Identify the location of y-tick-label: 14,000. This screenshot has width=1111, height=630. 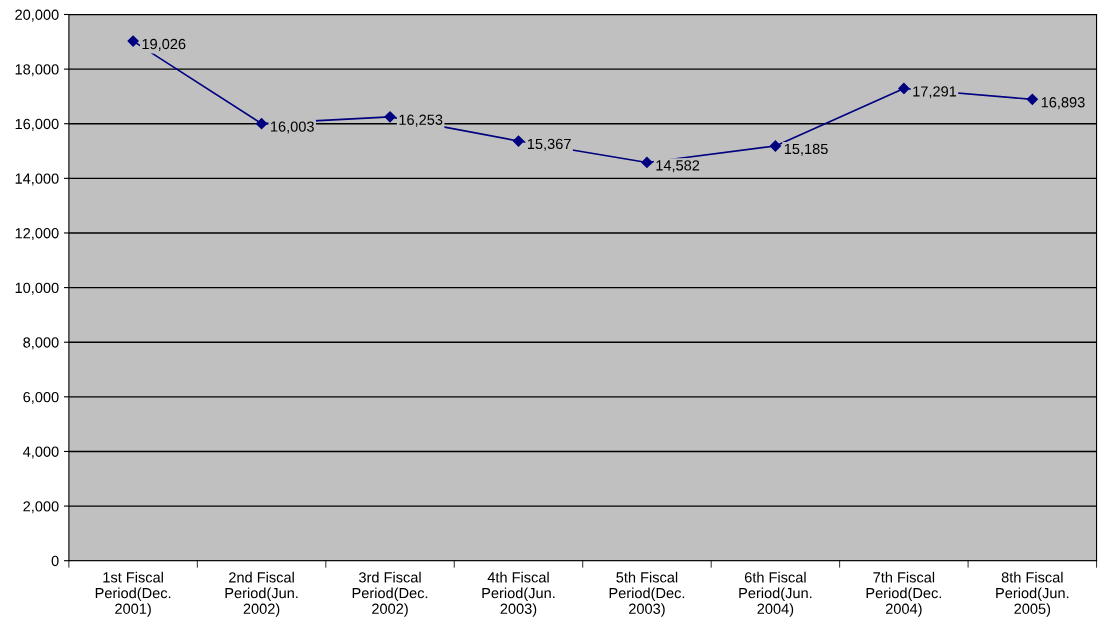
(37, 179).